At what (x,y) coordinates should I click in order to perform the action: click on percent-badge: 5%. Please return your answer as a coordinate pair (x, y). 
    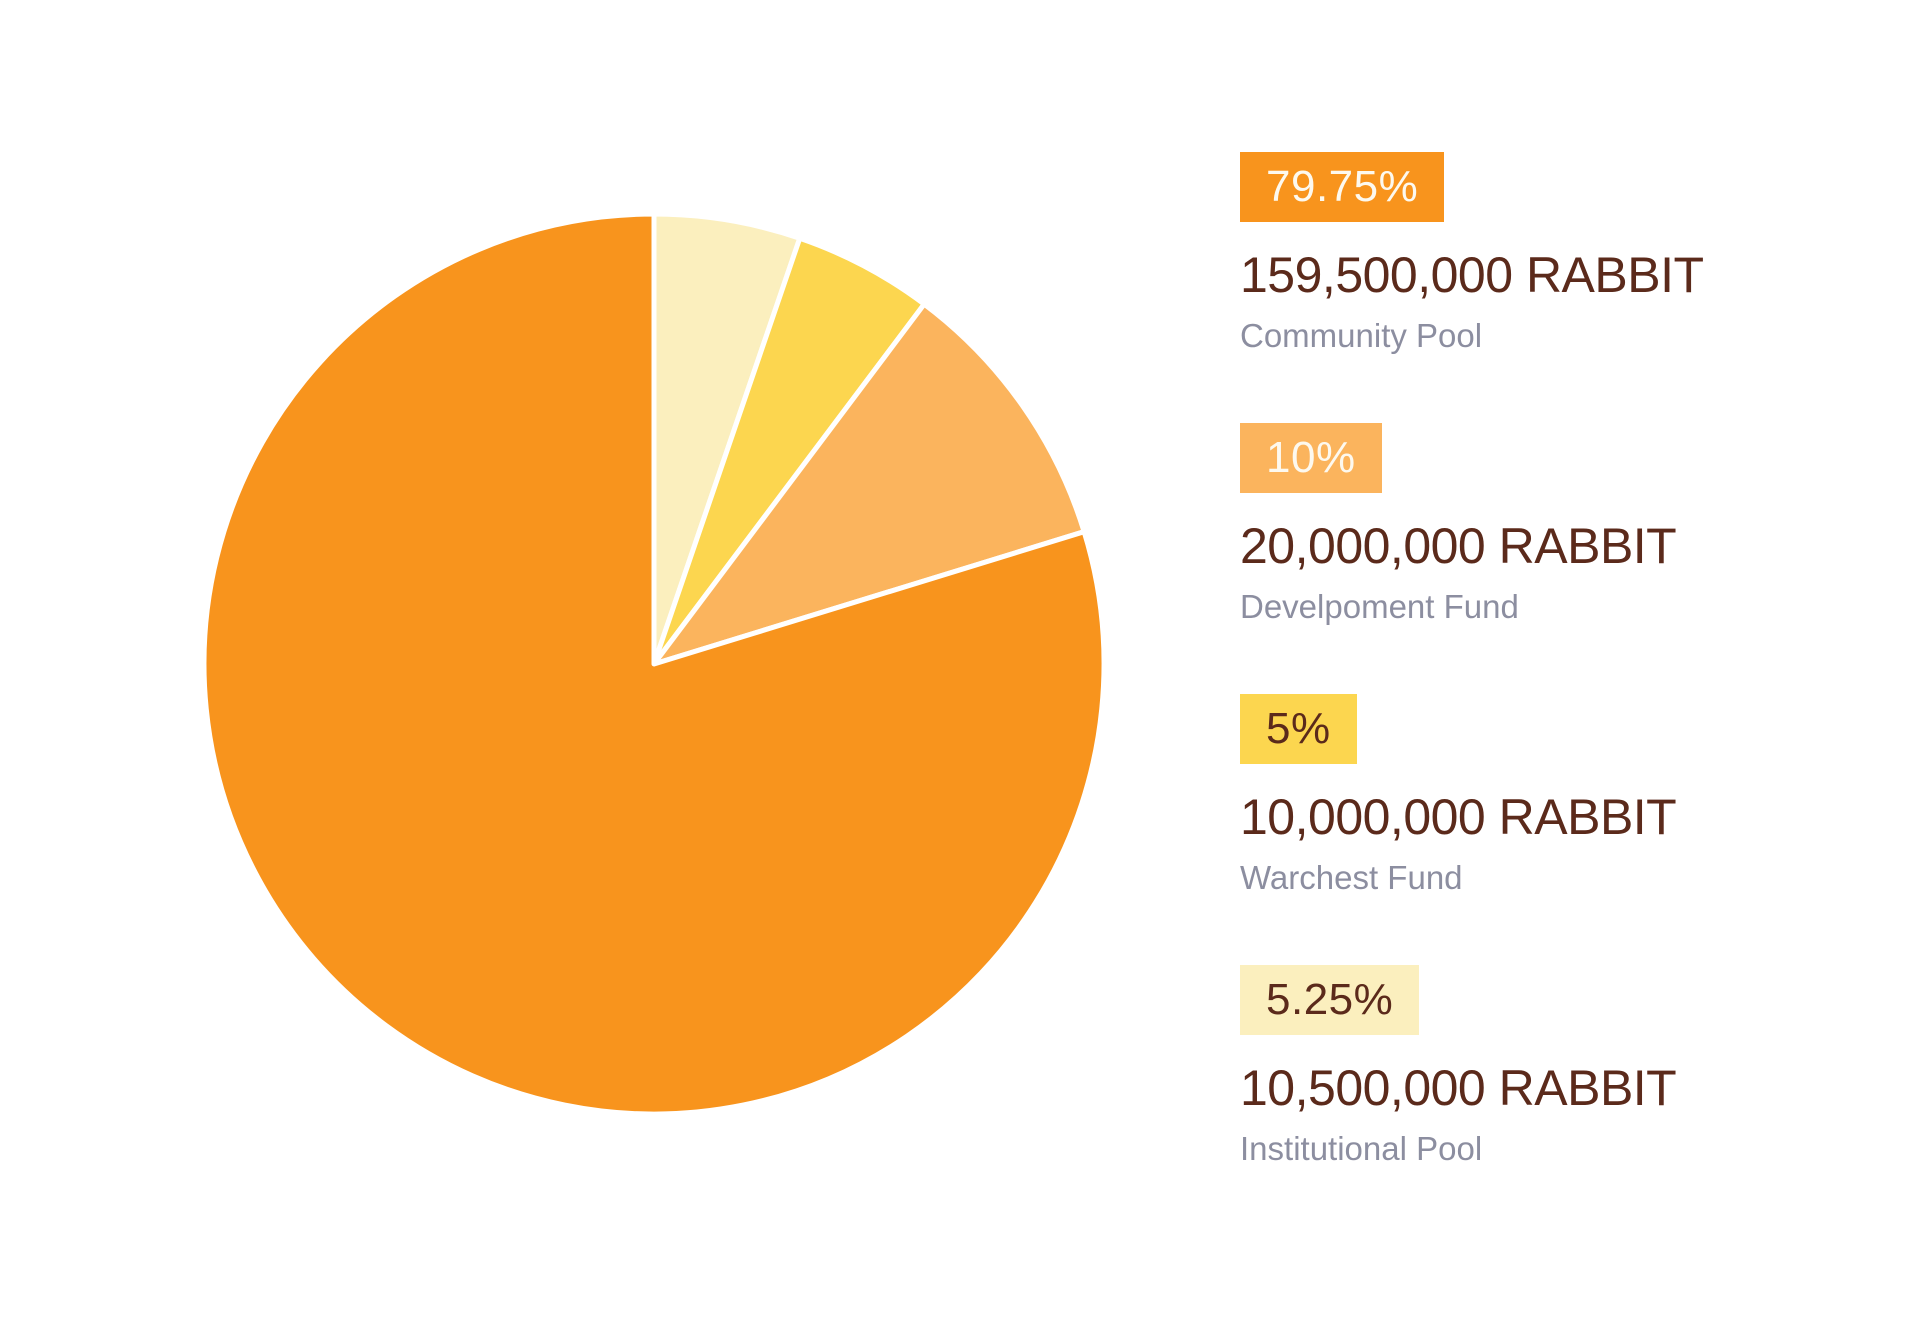
    Looking at the image, I should click on (1298, 729).